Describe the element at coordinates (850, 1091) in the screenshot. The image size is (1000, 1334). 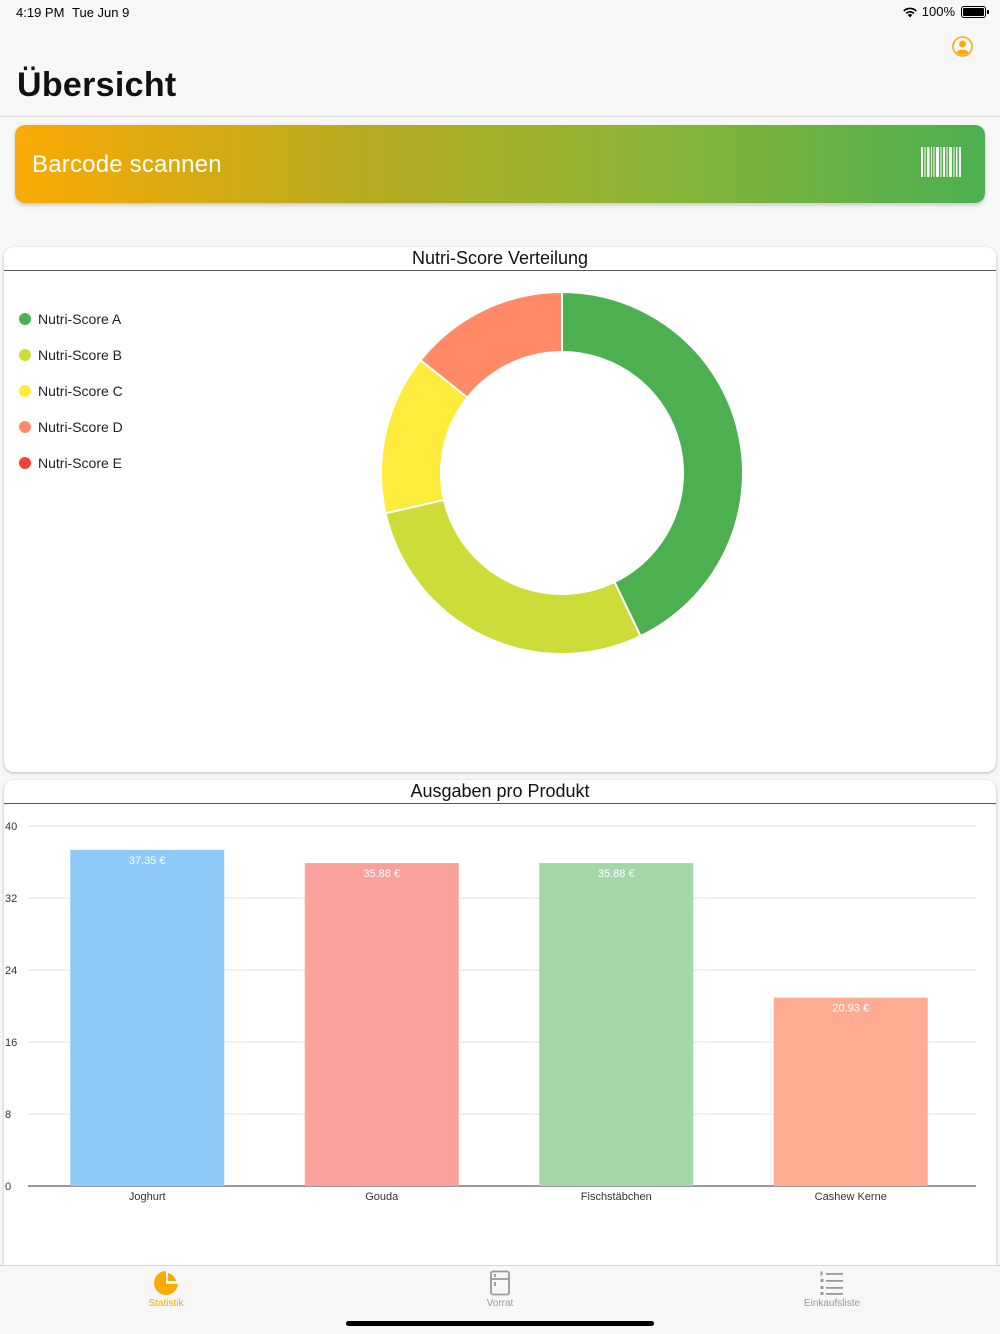
I see `bar-cashew-kerne` at that location.